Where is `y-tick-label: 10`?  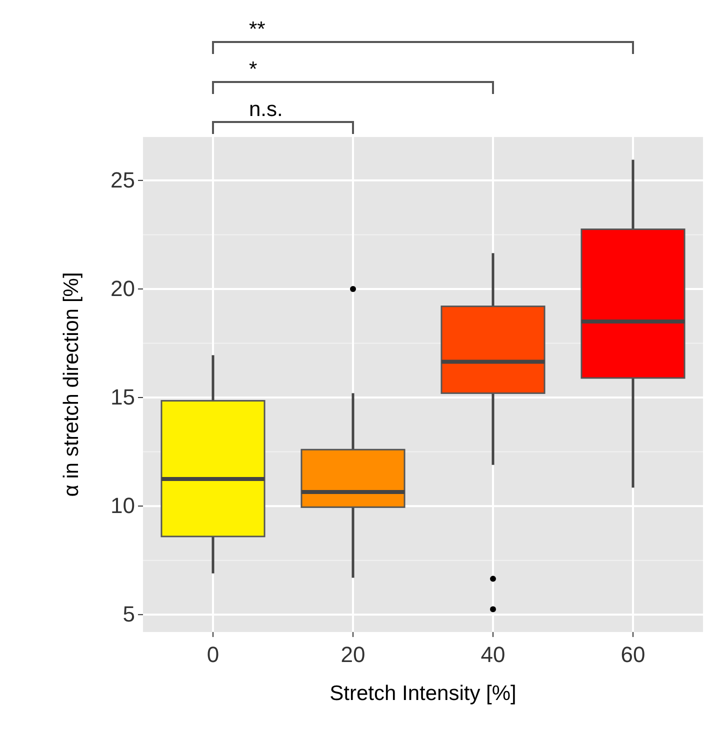
y-tick-label: 10 is located at coordinates (122, 505).